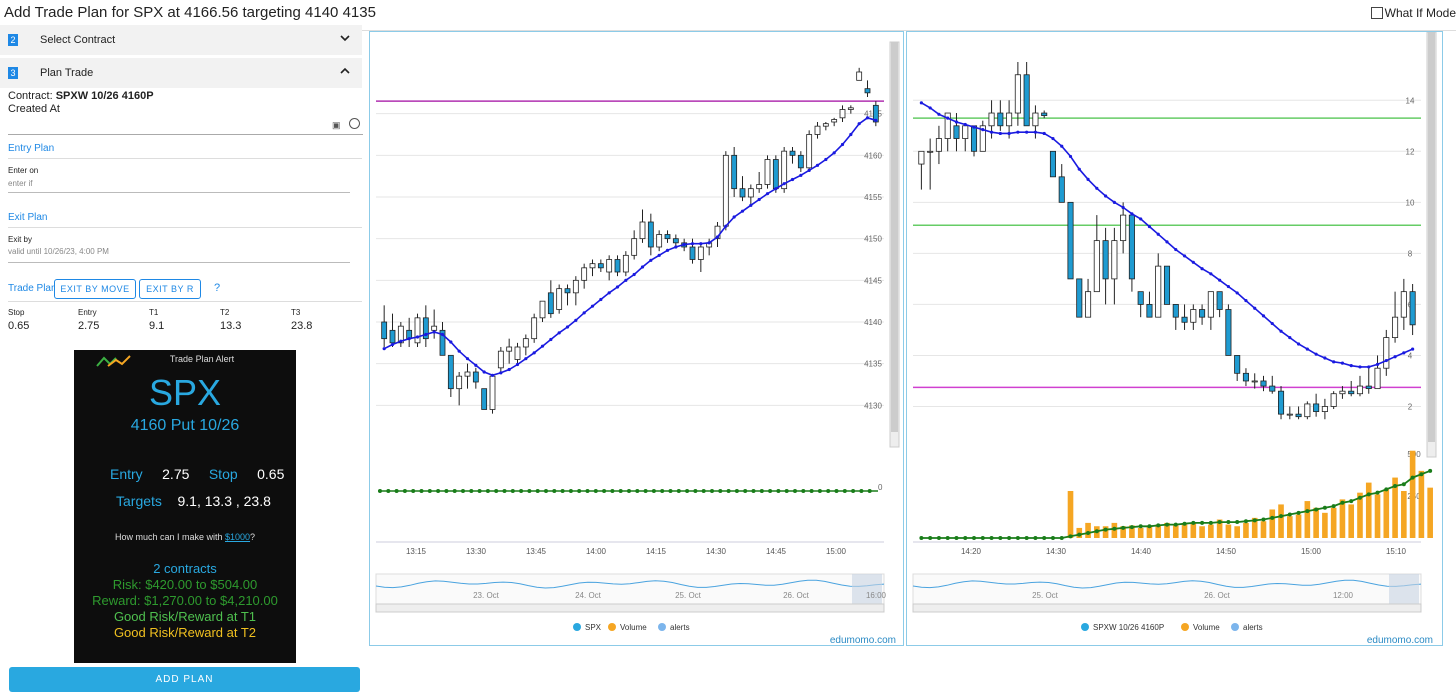 This screenshot has height=699, width=1456. I want to click on chevron-up-icon, so click(345, 71).